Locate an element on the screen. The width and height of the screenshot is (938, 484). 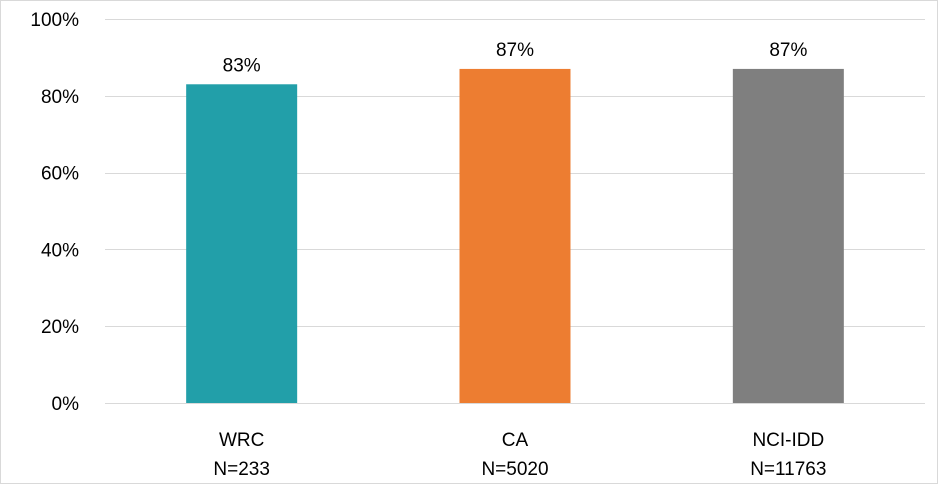
data-label-nci-idd: 87% is located at coordinates (788, 50).